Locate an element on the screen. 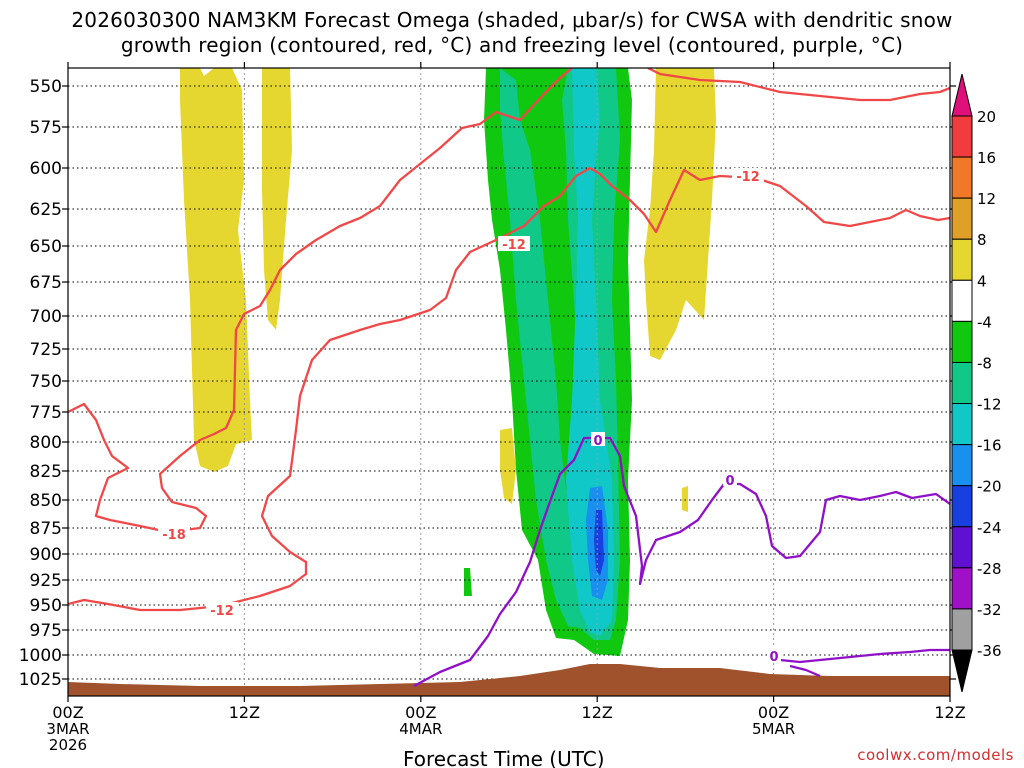 The width and height of the screenshot is (1024, 768). colorbar-label: 16 is located at coordinates (986, 158).